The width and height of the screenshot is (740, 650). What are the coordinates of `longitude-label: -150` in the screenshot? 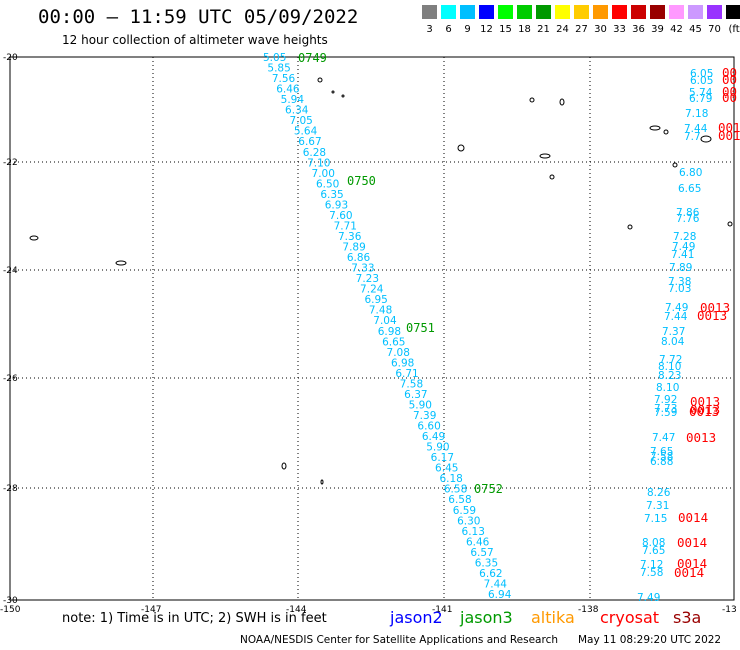 It's located at (10, 610).